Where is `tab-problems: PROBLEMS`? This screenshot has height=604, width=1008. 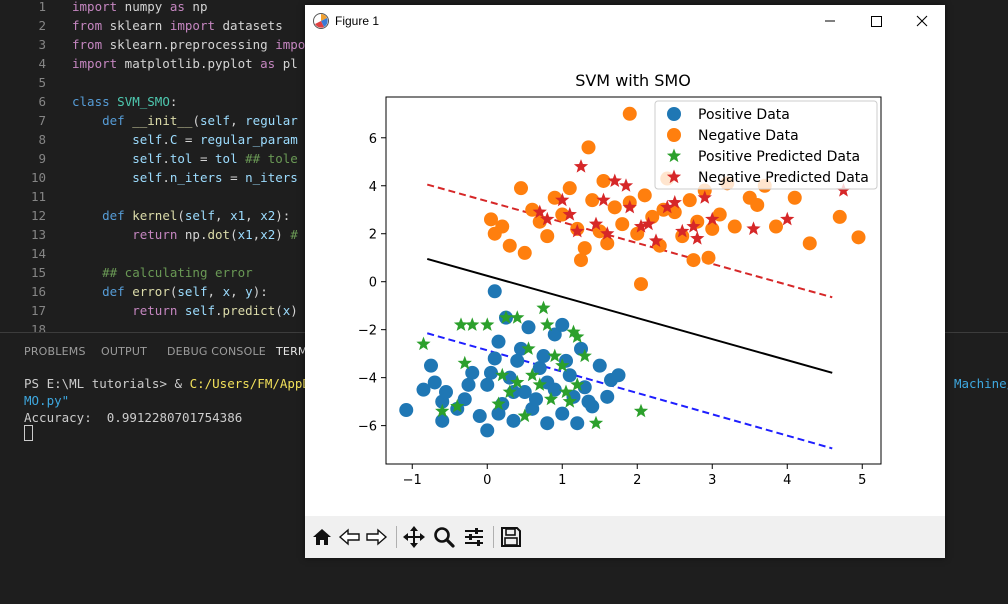 tab-problems: PROBLEMS is located at coordinates (55, 351).